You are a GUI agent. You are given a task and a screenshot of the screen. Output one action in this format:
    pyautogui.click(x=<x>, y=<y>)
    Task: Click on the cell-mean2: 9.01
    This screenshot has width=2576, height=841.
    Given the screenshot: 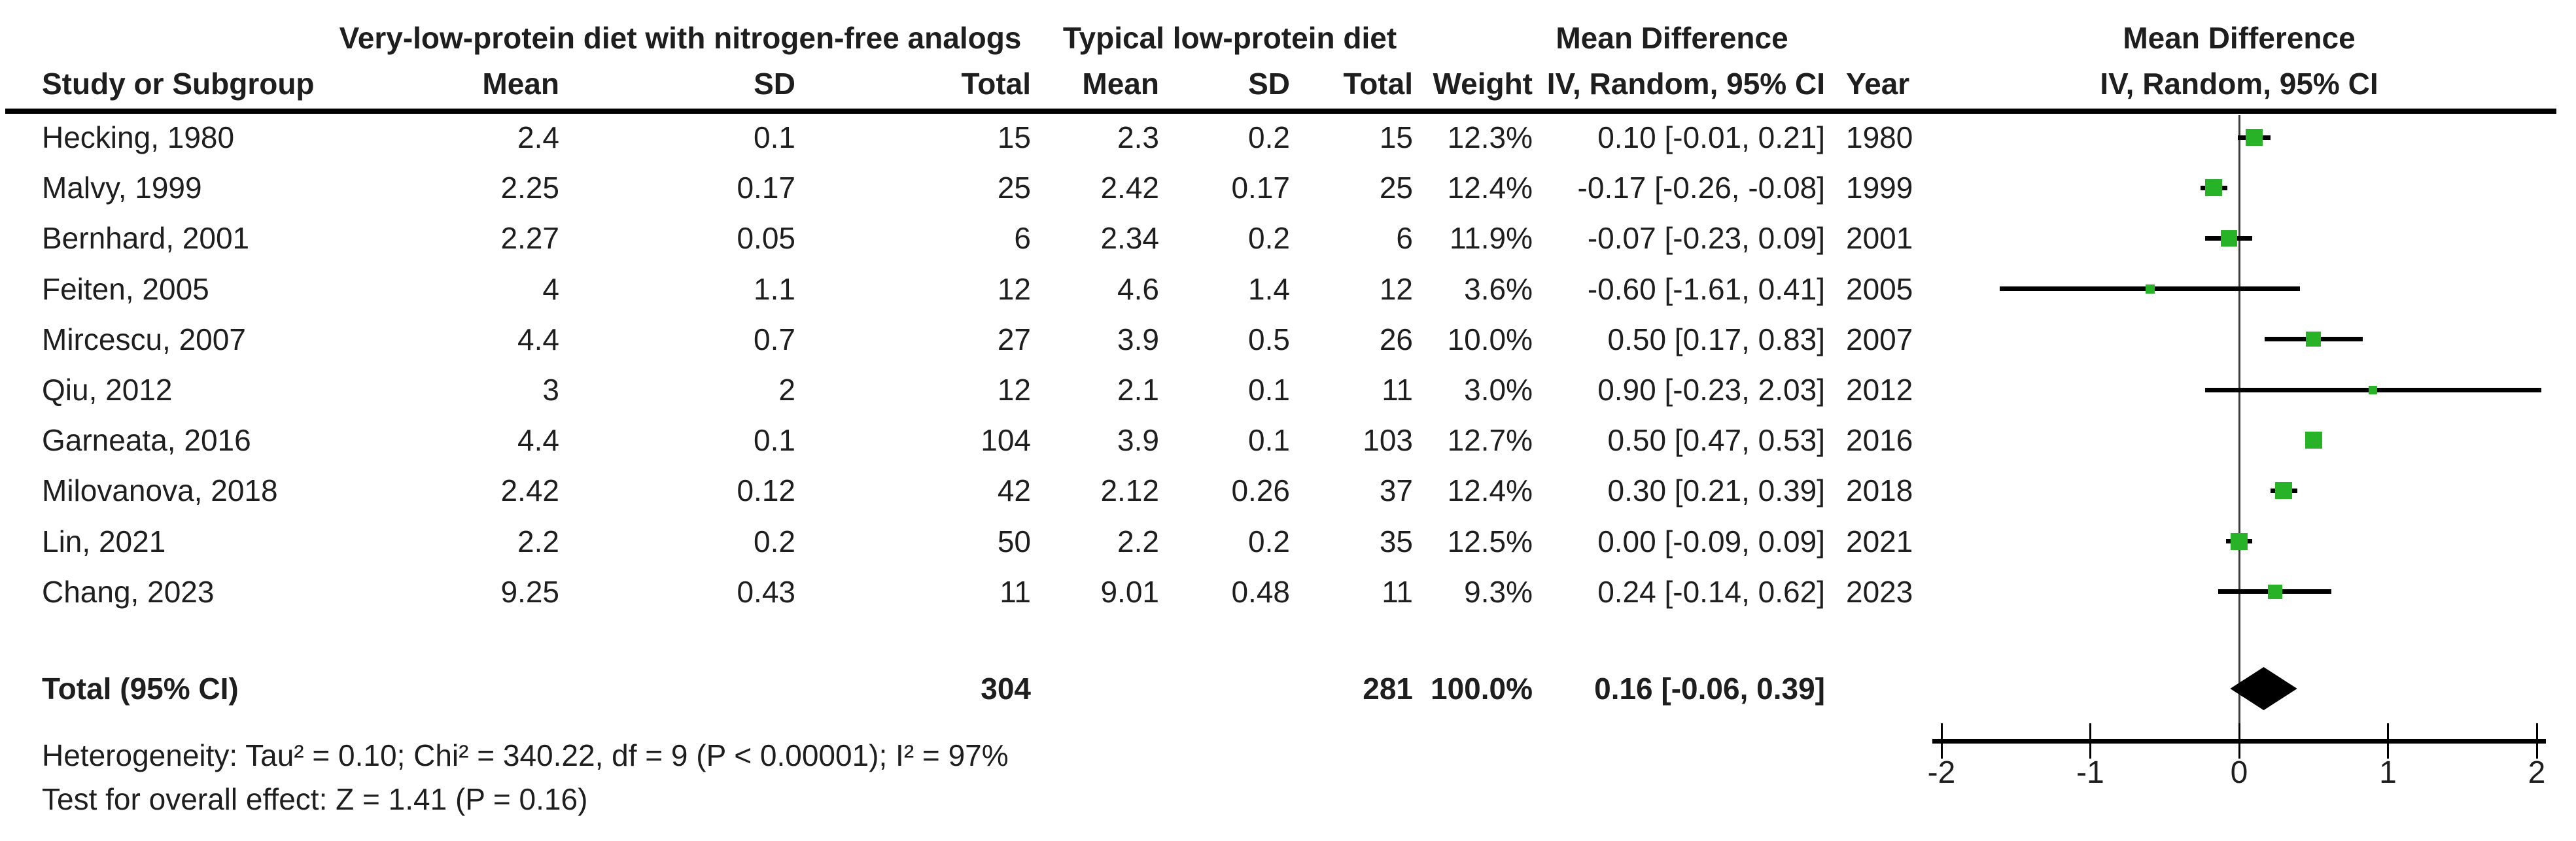 What is the action you would take?
    pyautogui.click(x=1129, y=592)
    